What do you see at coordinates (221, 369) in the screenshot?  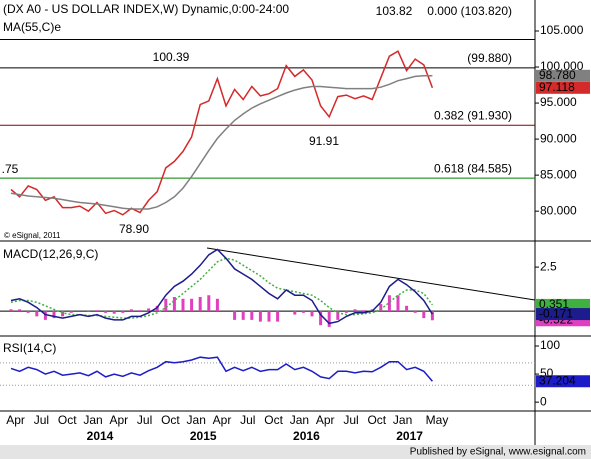 I see `rsi-line` at bounding box center [221, 369].